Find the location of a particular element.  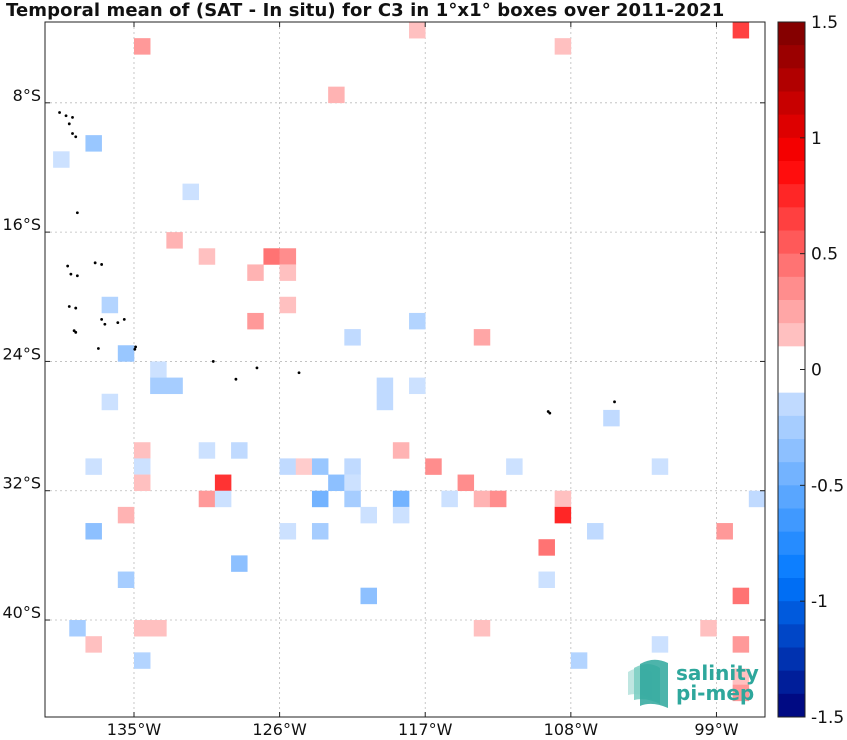

colorbar-tick-label-0: 1.5 is located at coordinates (824, 23).